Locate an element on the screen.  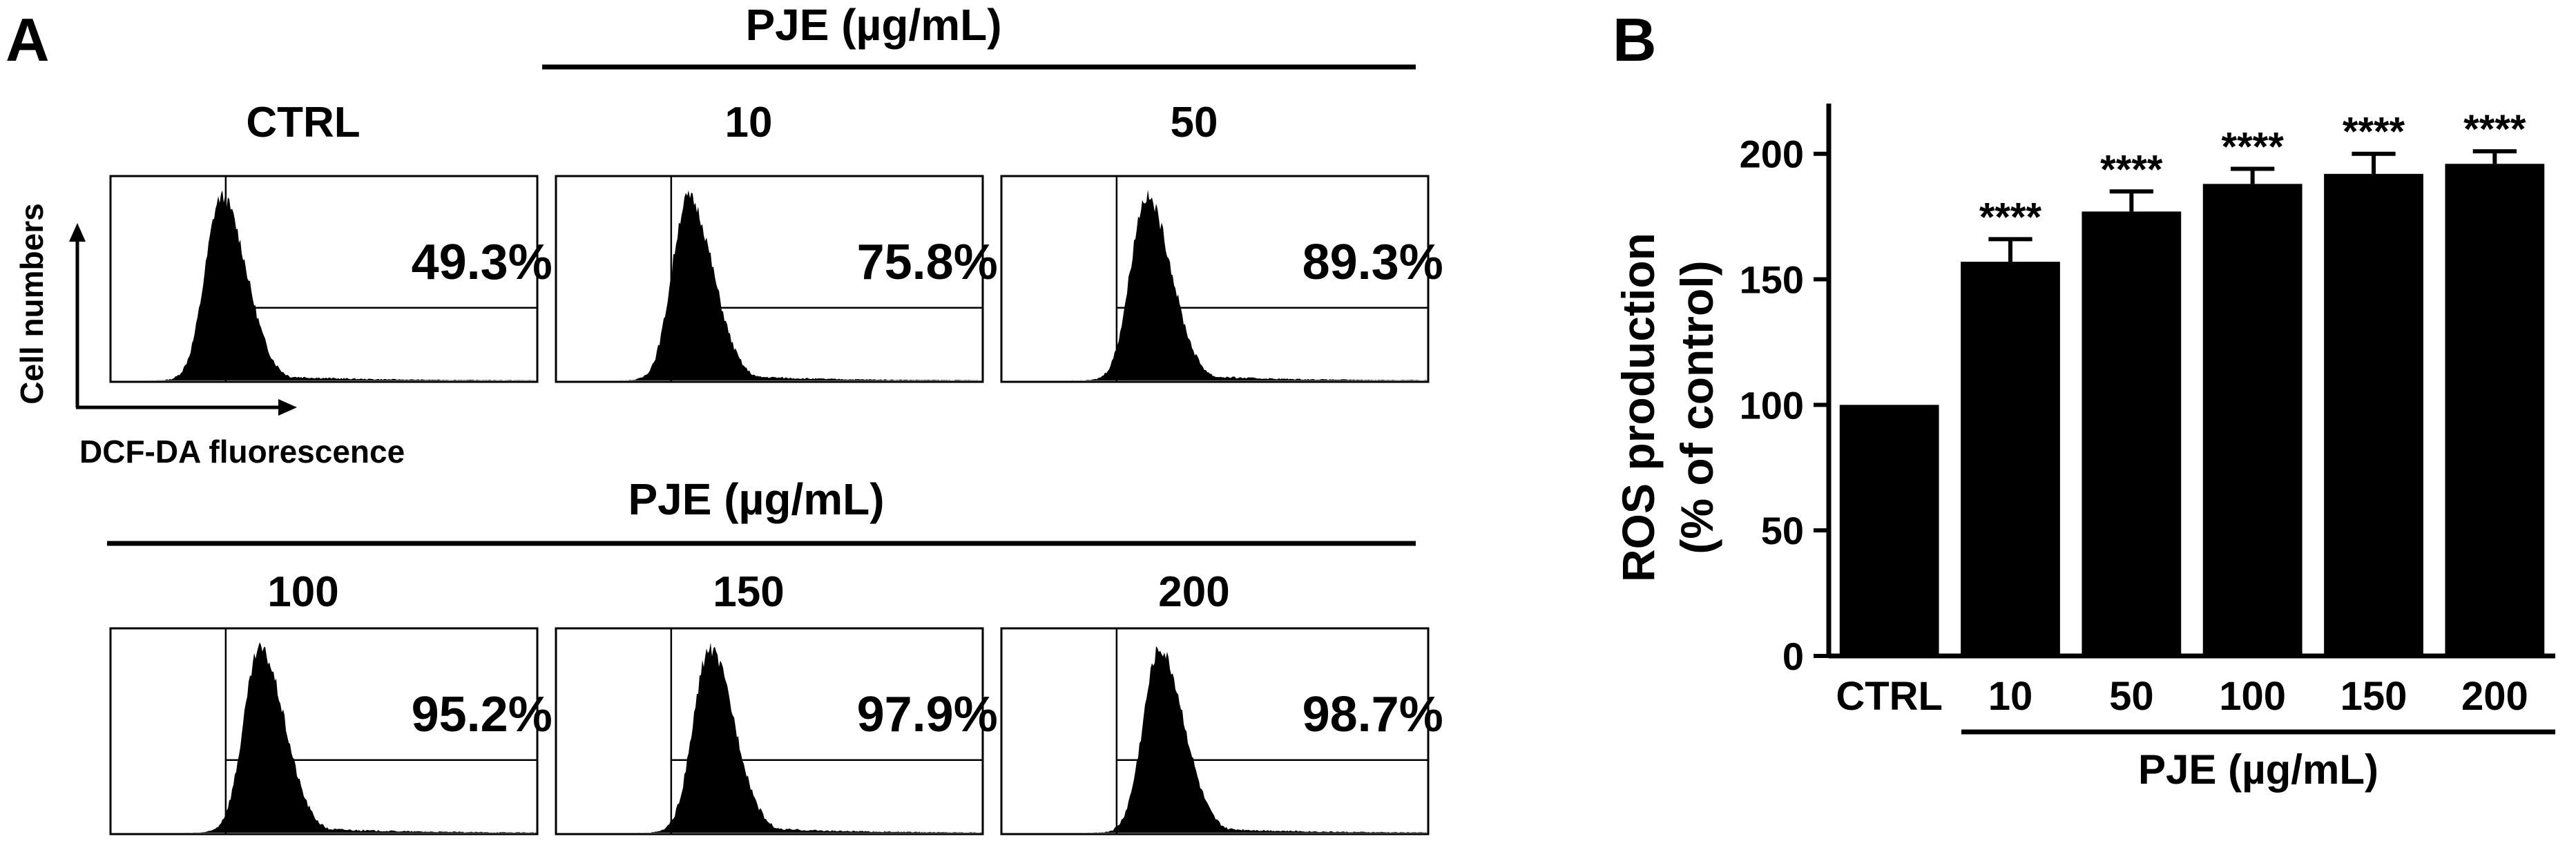
x-group-label: PJE (µg/mL) is located at coordinates (2258, 770).